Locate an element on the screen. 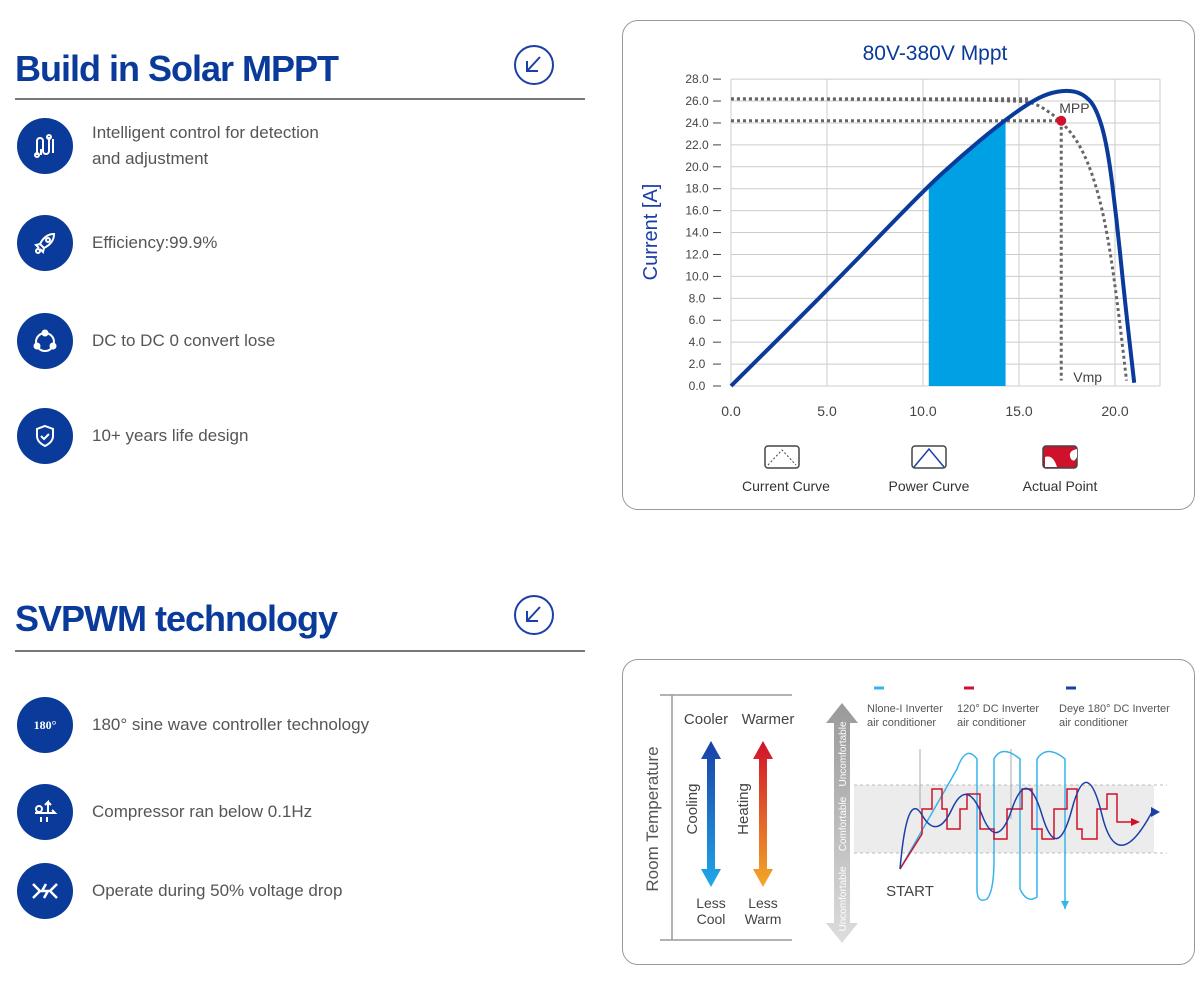  heating-arrow-icon is located at coordinates (763, 814).